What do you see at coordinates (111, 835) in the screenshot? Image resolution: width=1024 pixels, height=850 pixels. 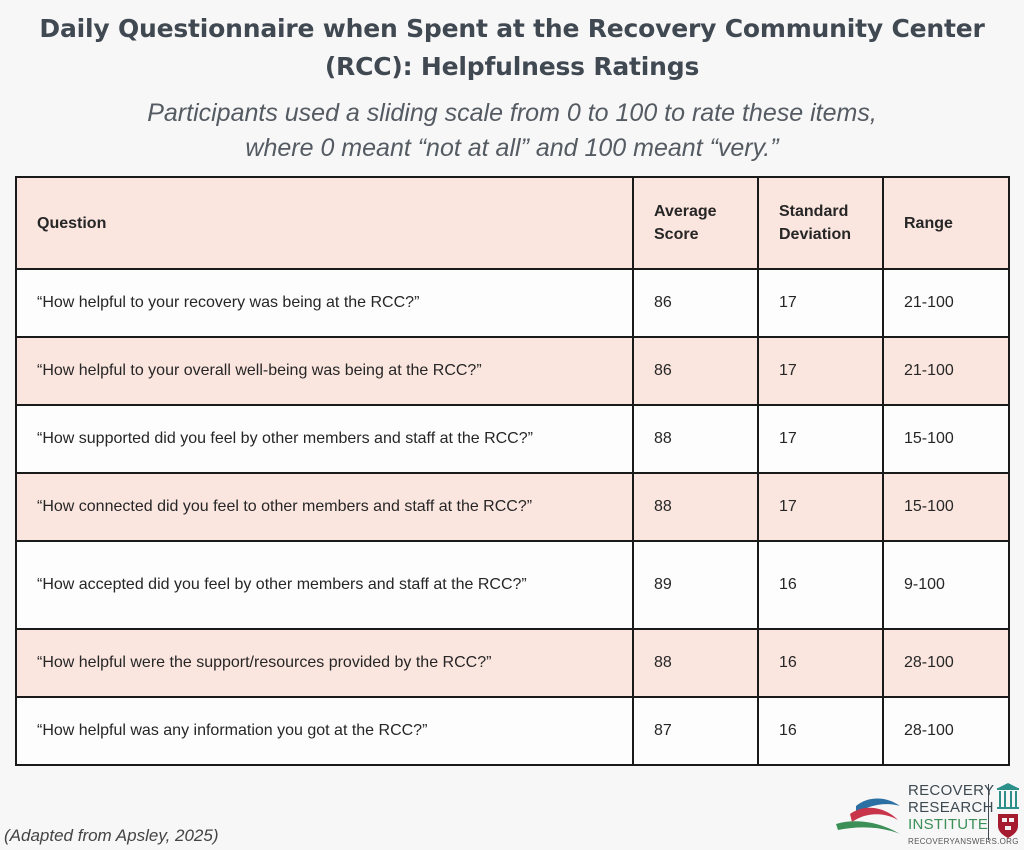 I see `source-footnote: (Adapted from Apsley, 2025)` at bounding box center [111, 835].